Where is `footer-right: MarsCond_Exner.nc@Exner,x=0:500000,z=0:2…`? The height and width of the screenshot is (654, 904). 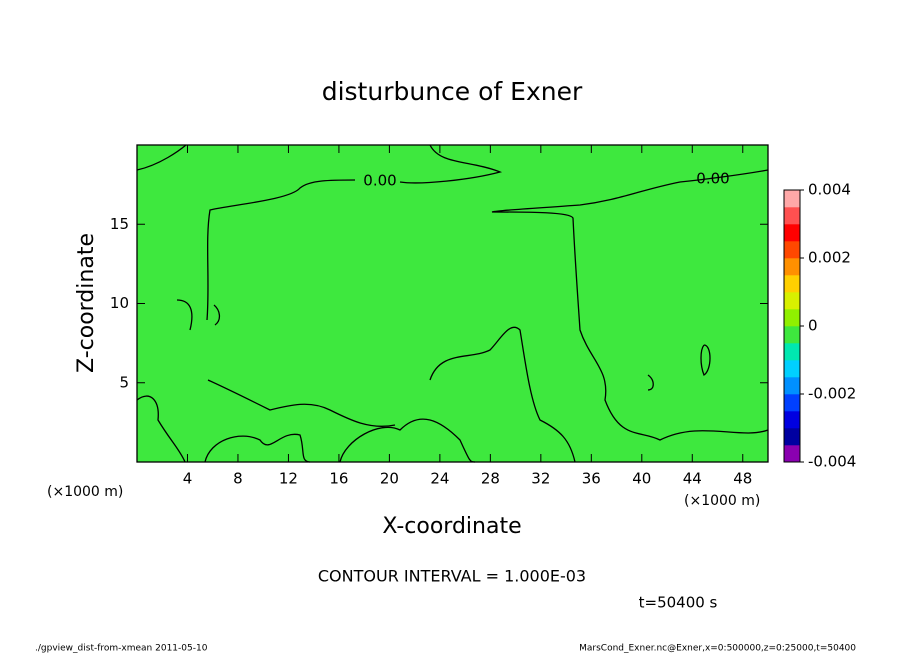
footer-right: MarsCond_Exner.nc@Exner,x=0:500000,z=0:2… is located at coordinates (717, 649).